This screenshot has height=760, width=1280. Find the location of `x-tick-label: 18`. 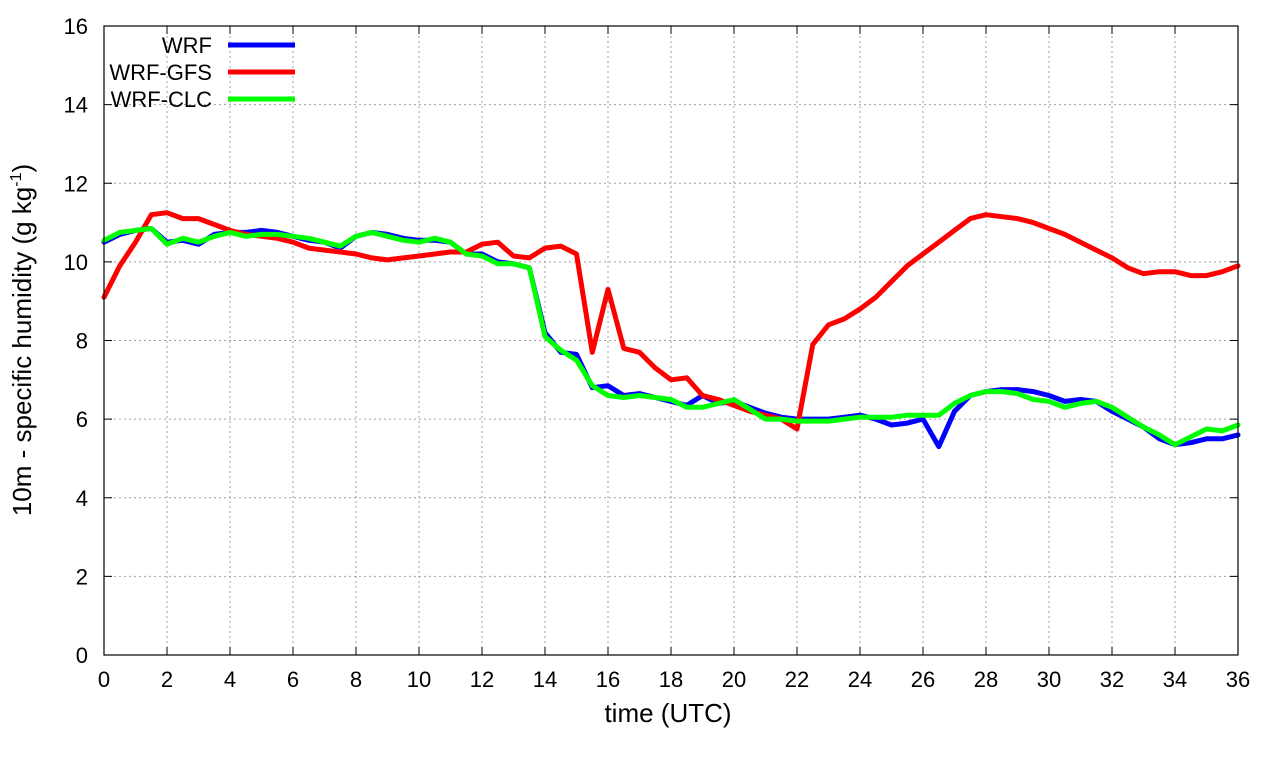

x-tick-label: 18 is located at coordinates (671, 679).